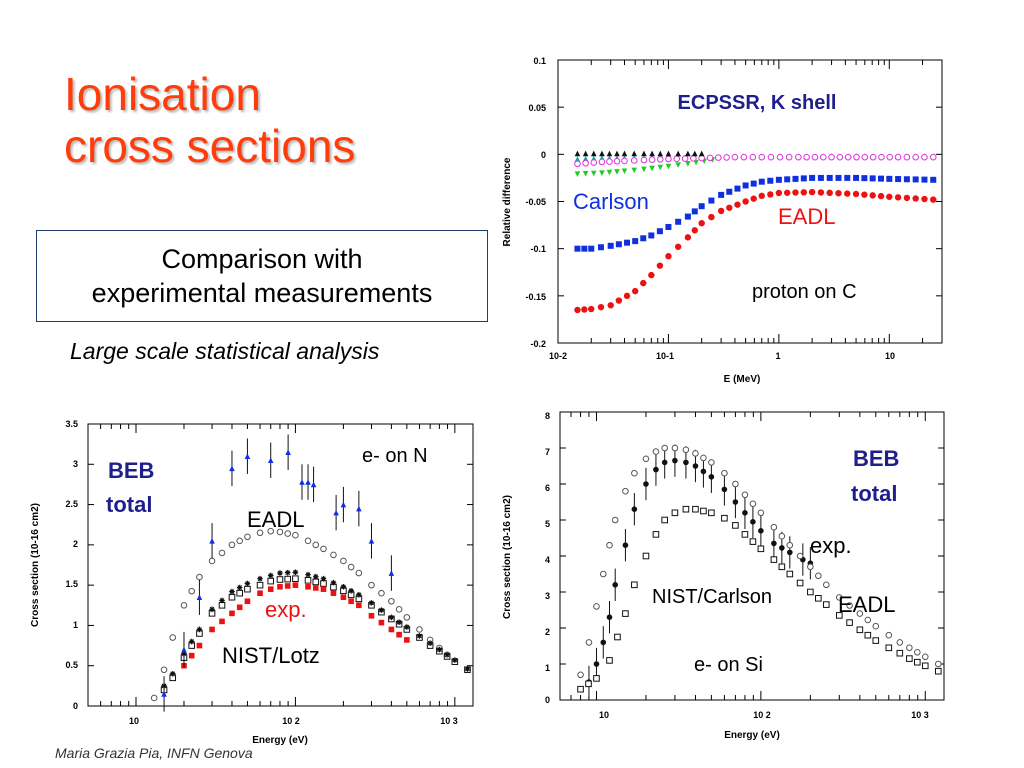 The image size is (1024, 768). What do you see at coordinates (539, 61) in the screenshot?
I see `y-tick-label: 0.1` at bounding box center [539, 61].